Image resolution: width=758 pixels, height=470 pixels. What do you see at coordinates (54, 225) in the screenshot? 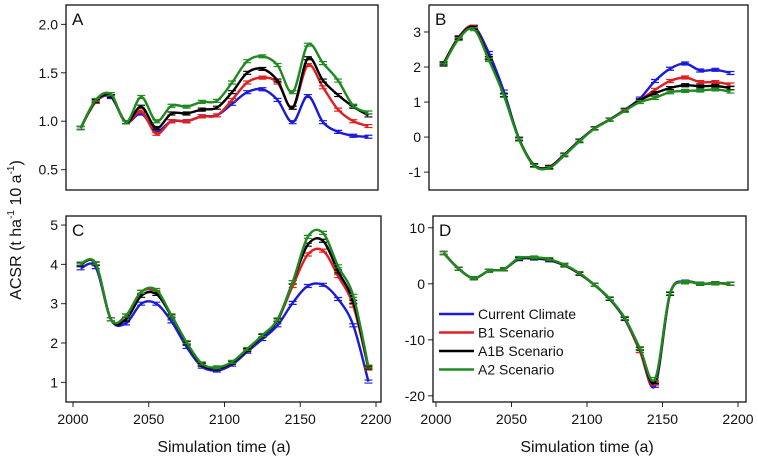
I see `y-tick-label: 5` at bounding box center [54, 225].